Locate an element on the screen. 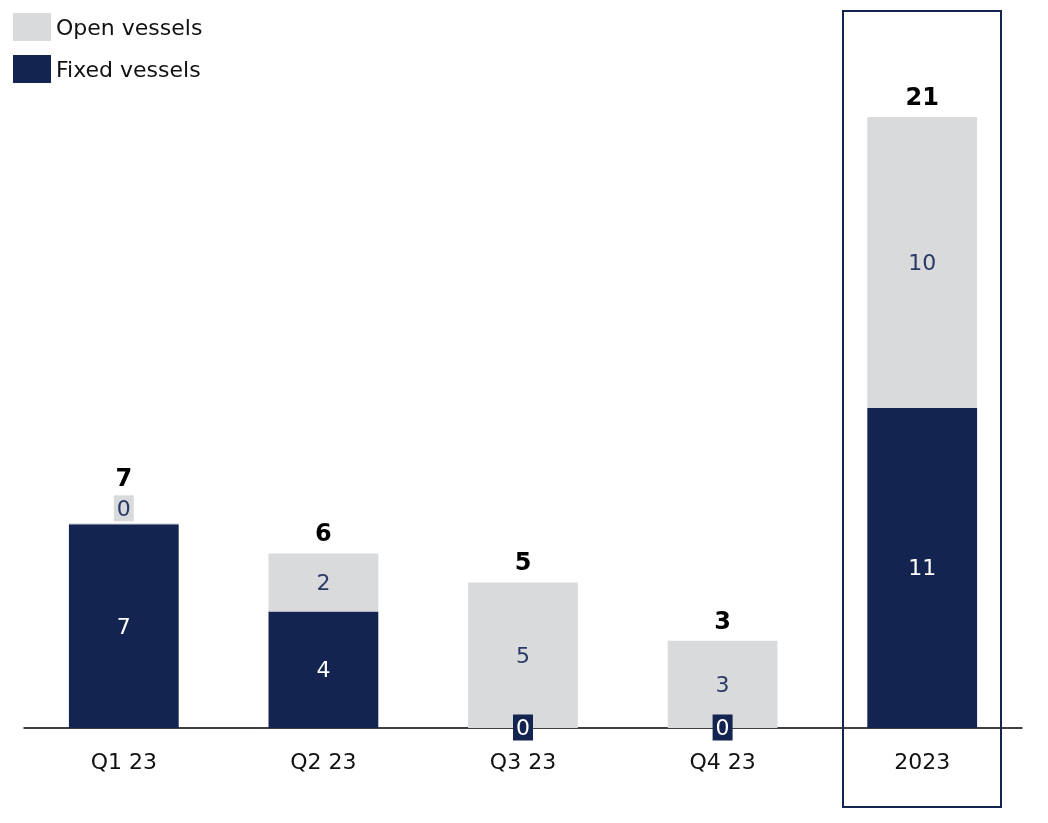 This screenshot has height=823, width=1048. data-label: 11 is located at coordinates (922, 568).